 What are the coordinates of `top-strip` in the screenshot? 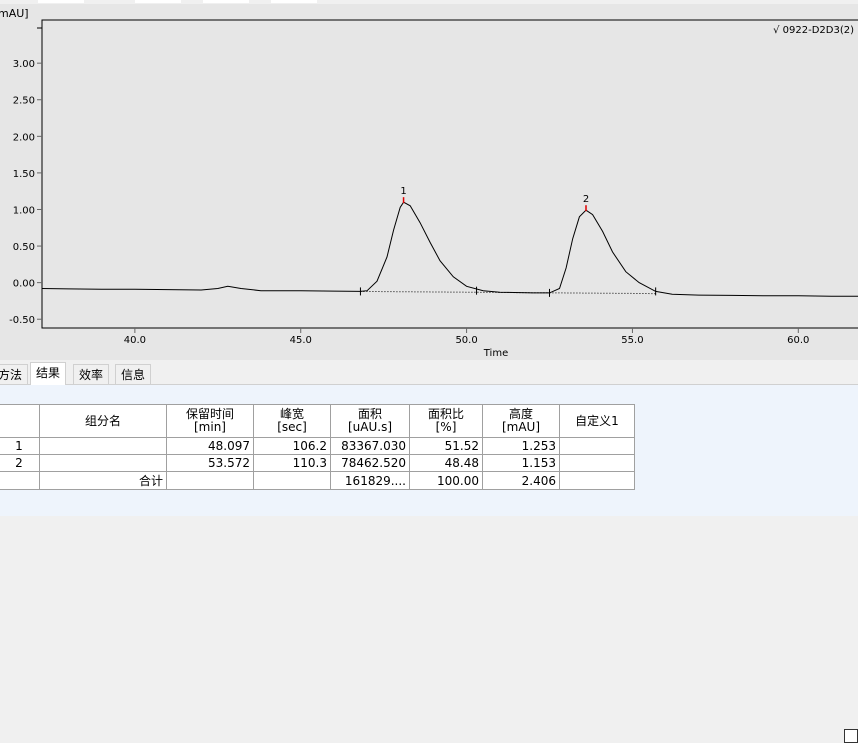 It's located at (429, 2).